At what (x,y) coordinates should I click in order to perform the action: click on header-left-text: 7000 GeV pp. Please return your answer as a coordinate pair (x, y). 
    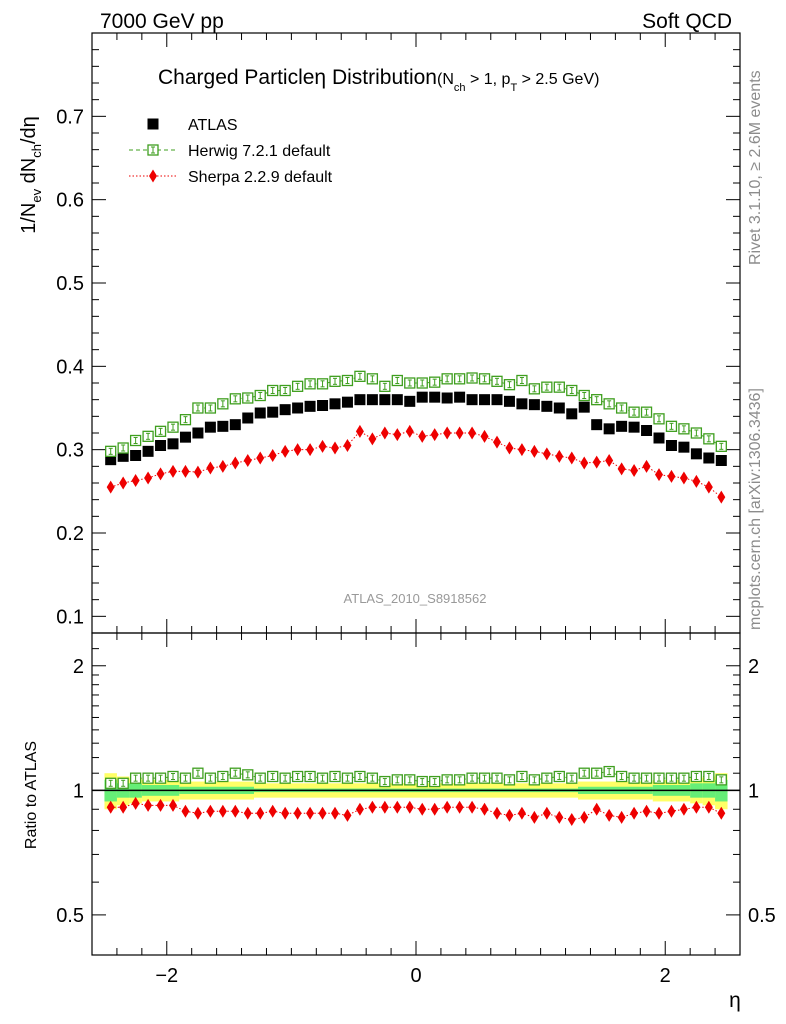
    Looking at the image, I should click on (162, 21).